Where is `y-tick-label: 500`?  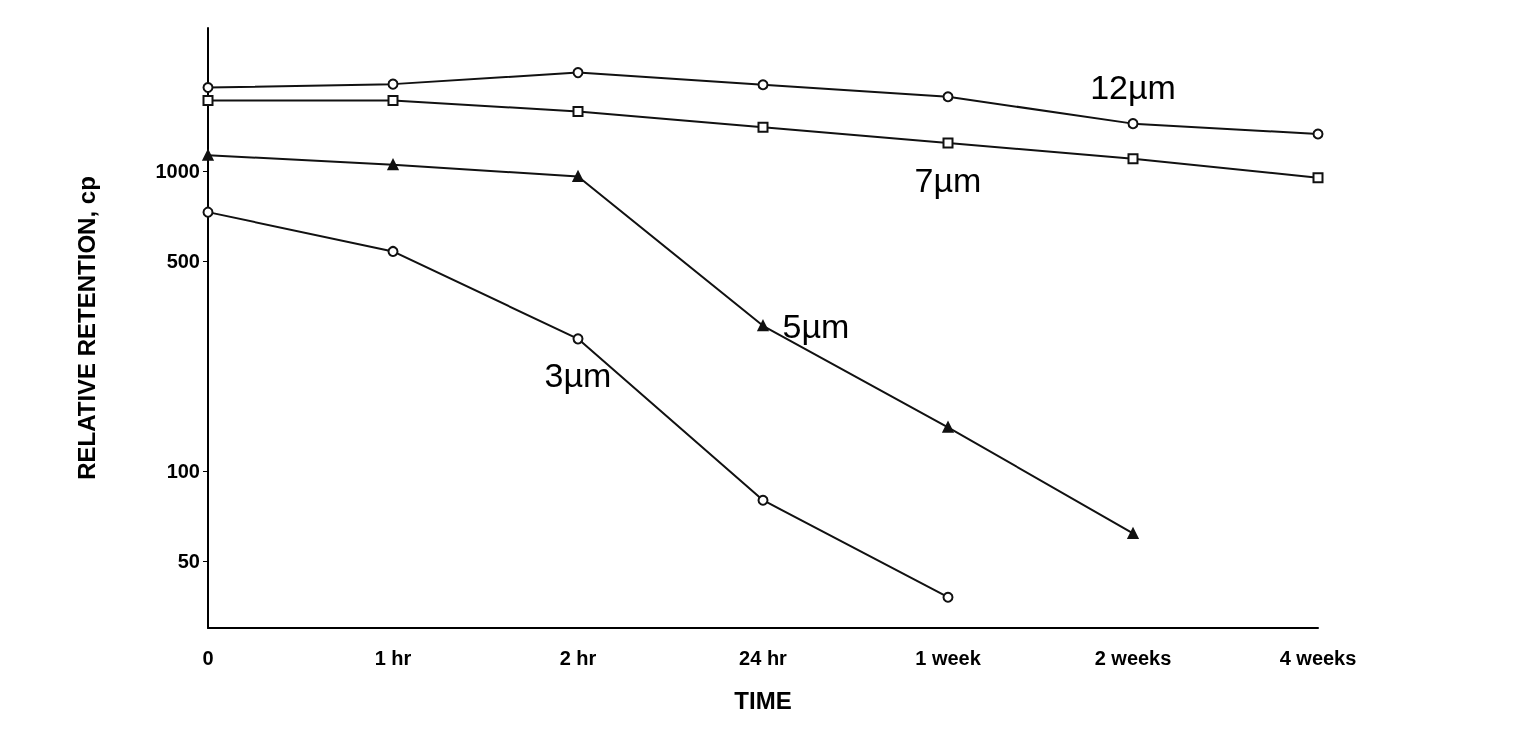 y-tick-label: 500 is located at coordinates (183, 261).